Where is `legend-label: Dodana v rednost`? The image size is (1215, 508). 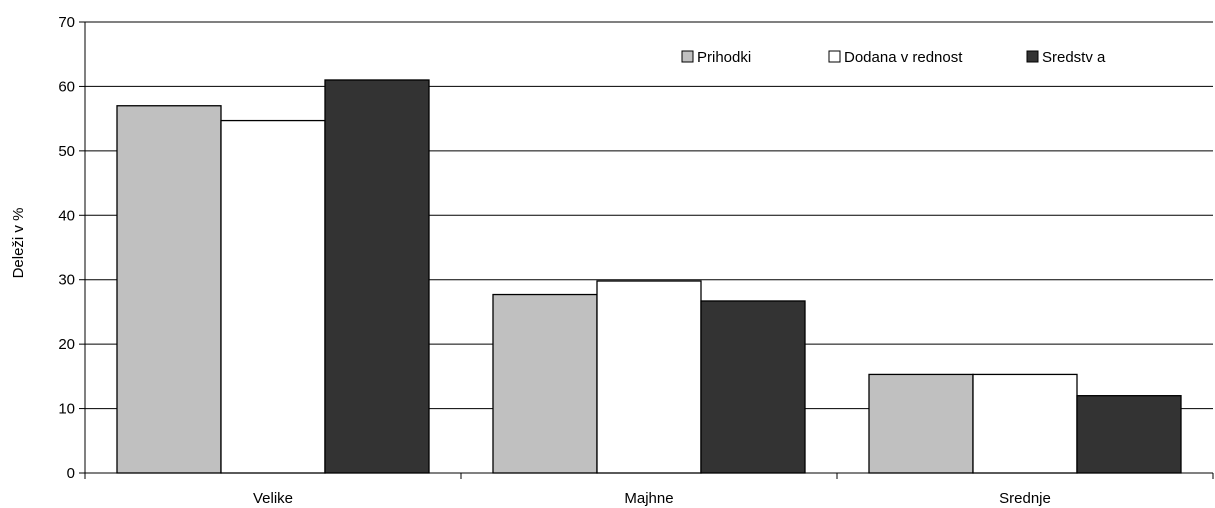
legend-label: Dodana v rednost is located at coordinates (903, 57).